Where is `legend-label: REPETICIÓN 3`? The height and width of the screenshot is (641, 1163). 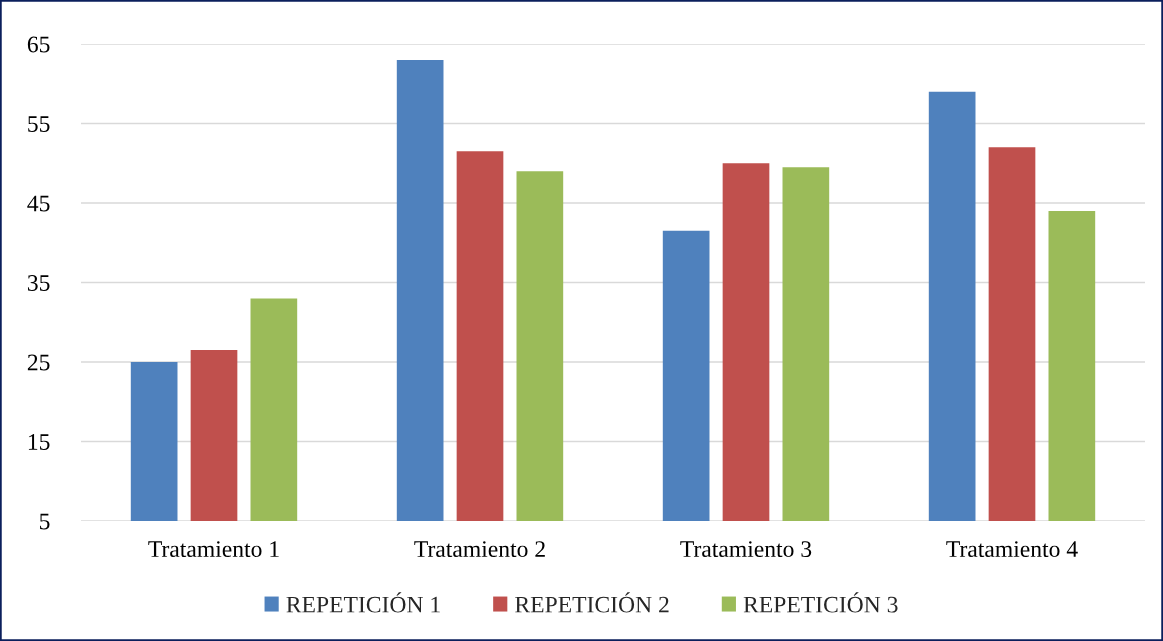
legend-label: REPETICIÓN 3 is located at coordinates (820, 602).